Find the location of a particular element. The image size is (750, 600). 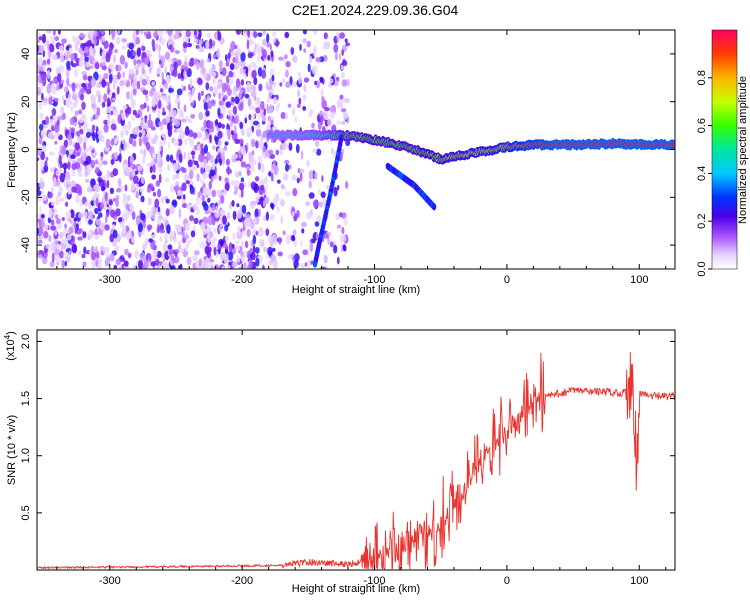

colorbar-label: Normalized spectral amplitude is located at coordinates (743, 150).